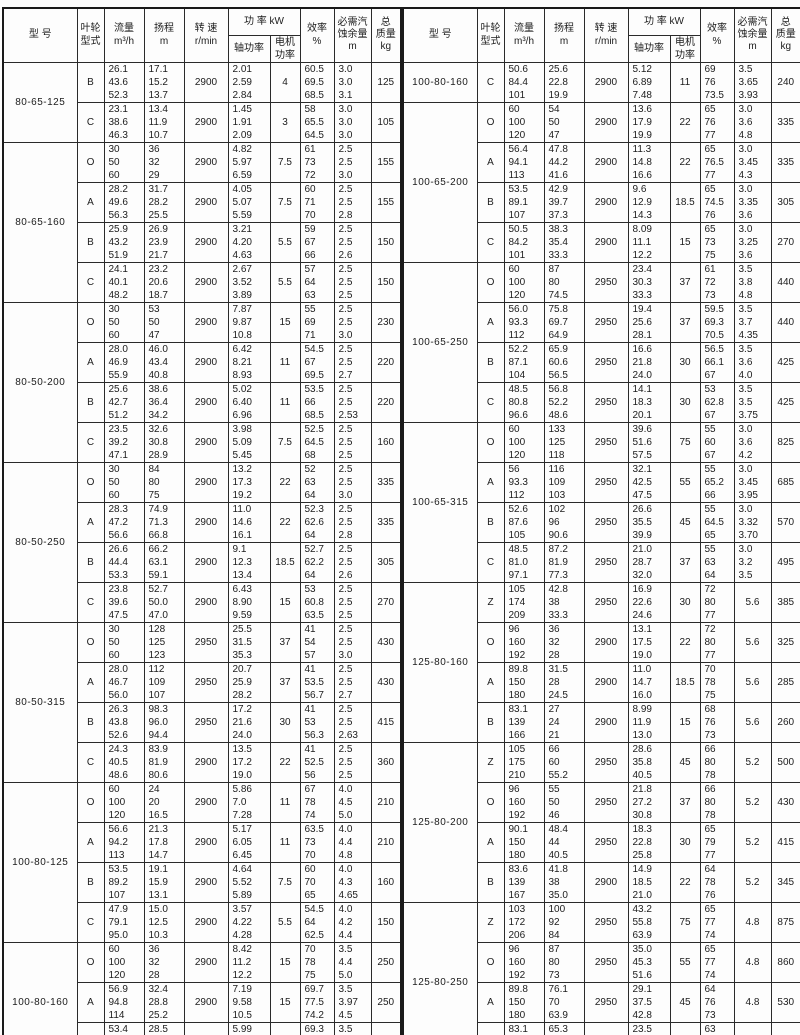  Describe the element at coordinates (164, 922) in the screenshot. I see `head-cell: 15.0 12.5 10.3` at that location.